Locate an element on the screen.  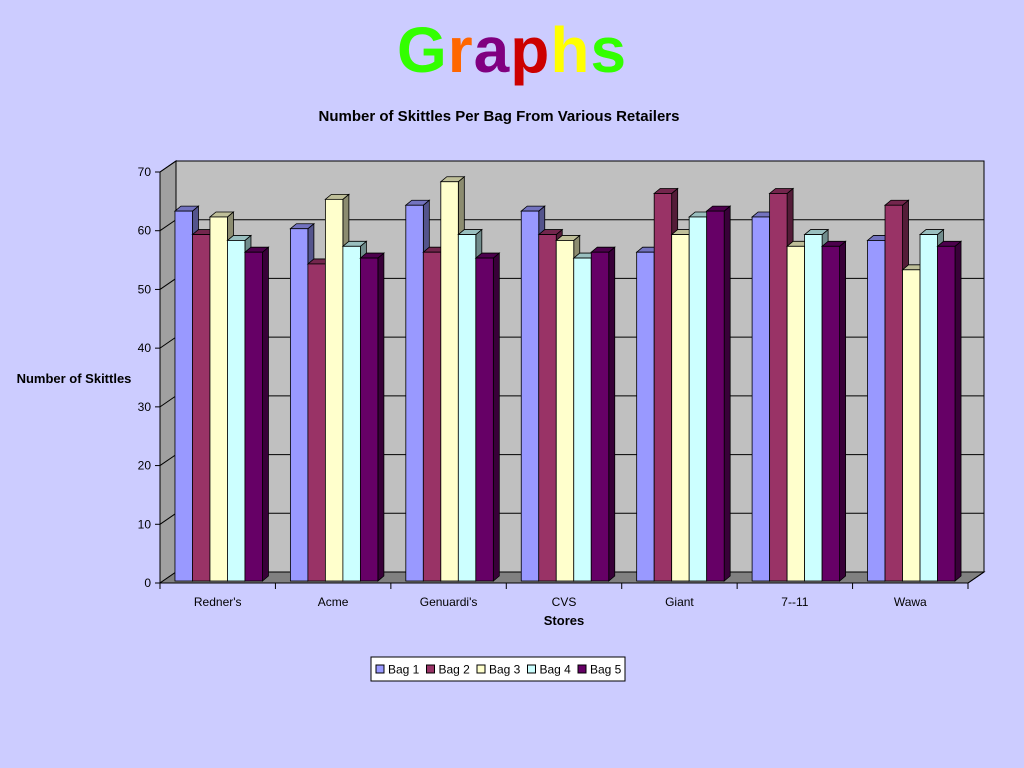
y-axis-title: Number of Skittles is located at coordinates (74, 378).